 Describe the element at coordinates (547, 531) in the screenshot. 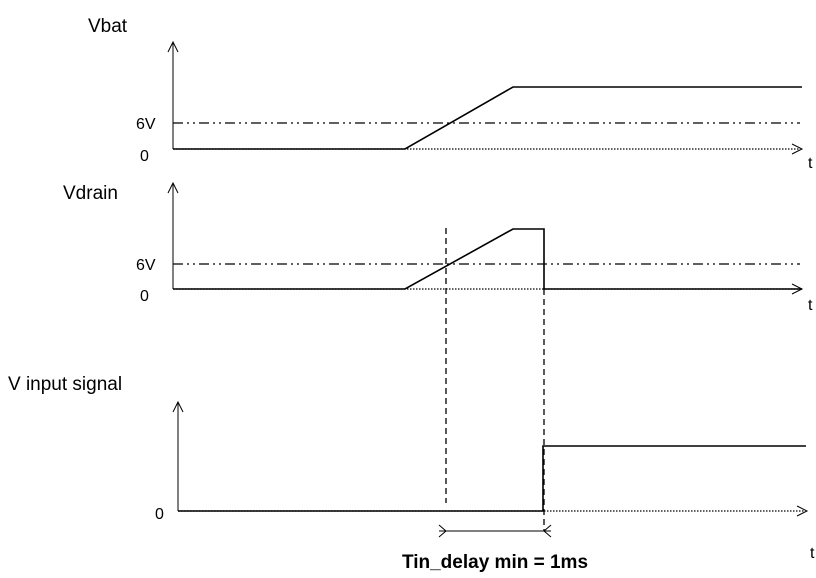

I see `delay-end-arrow-icon` at that location.